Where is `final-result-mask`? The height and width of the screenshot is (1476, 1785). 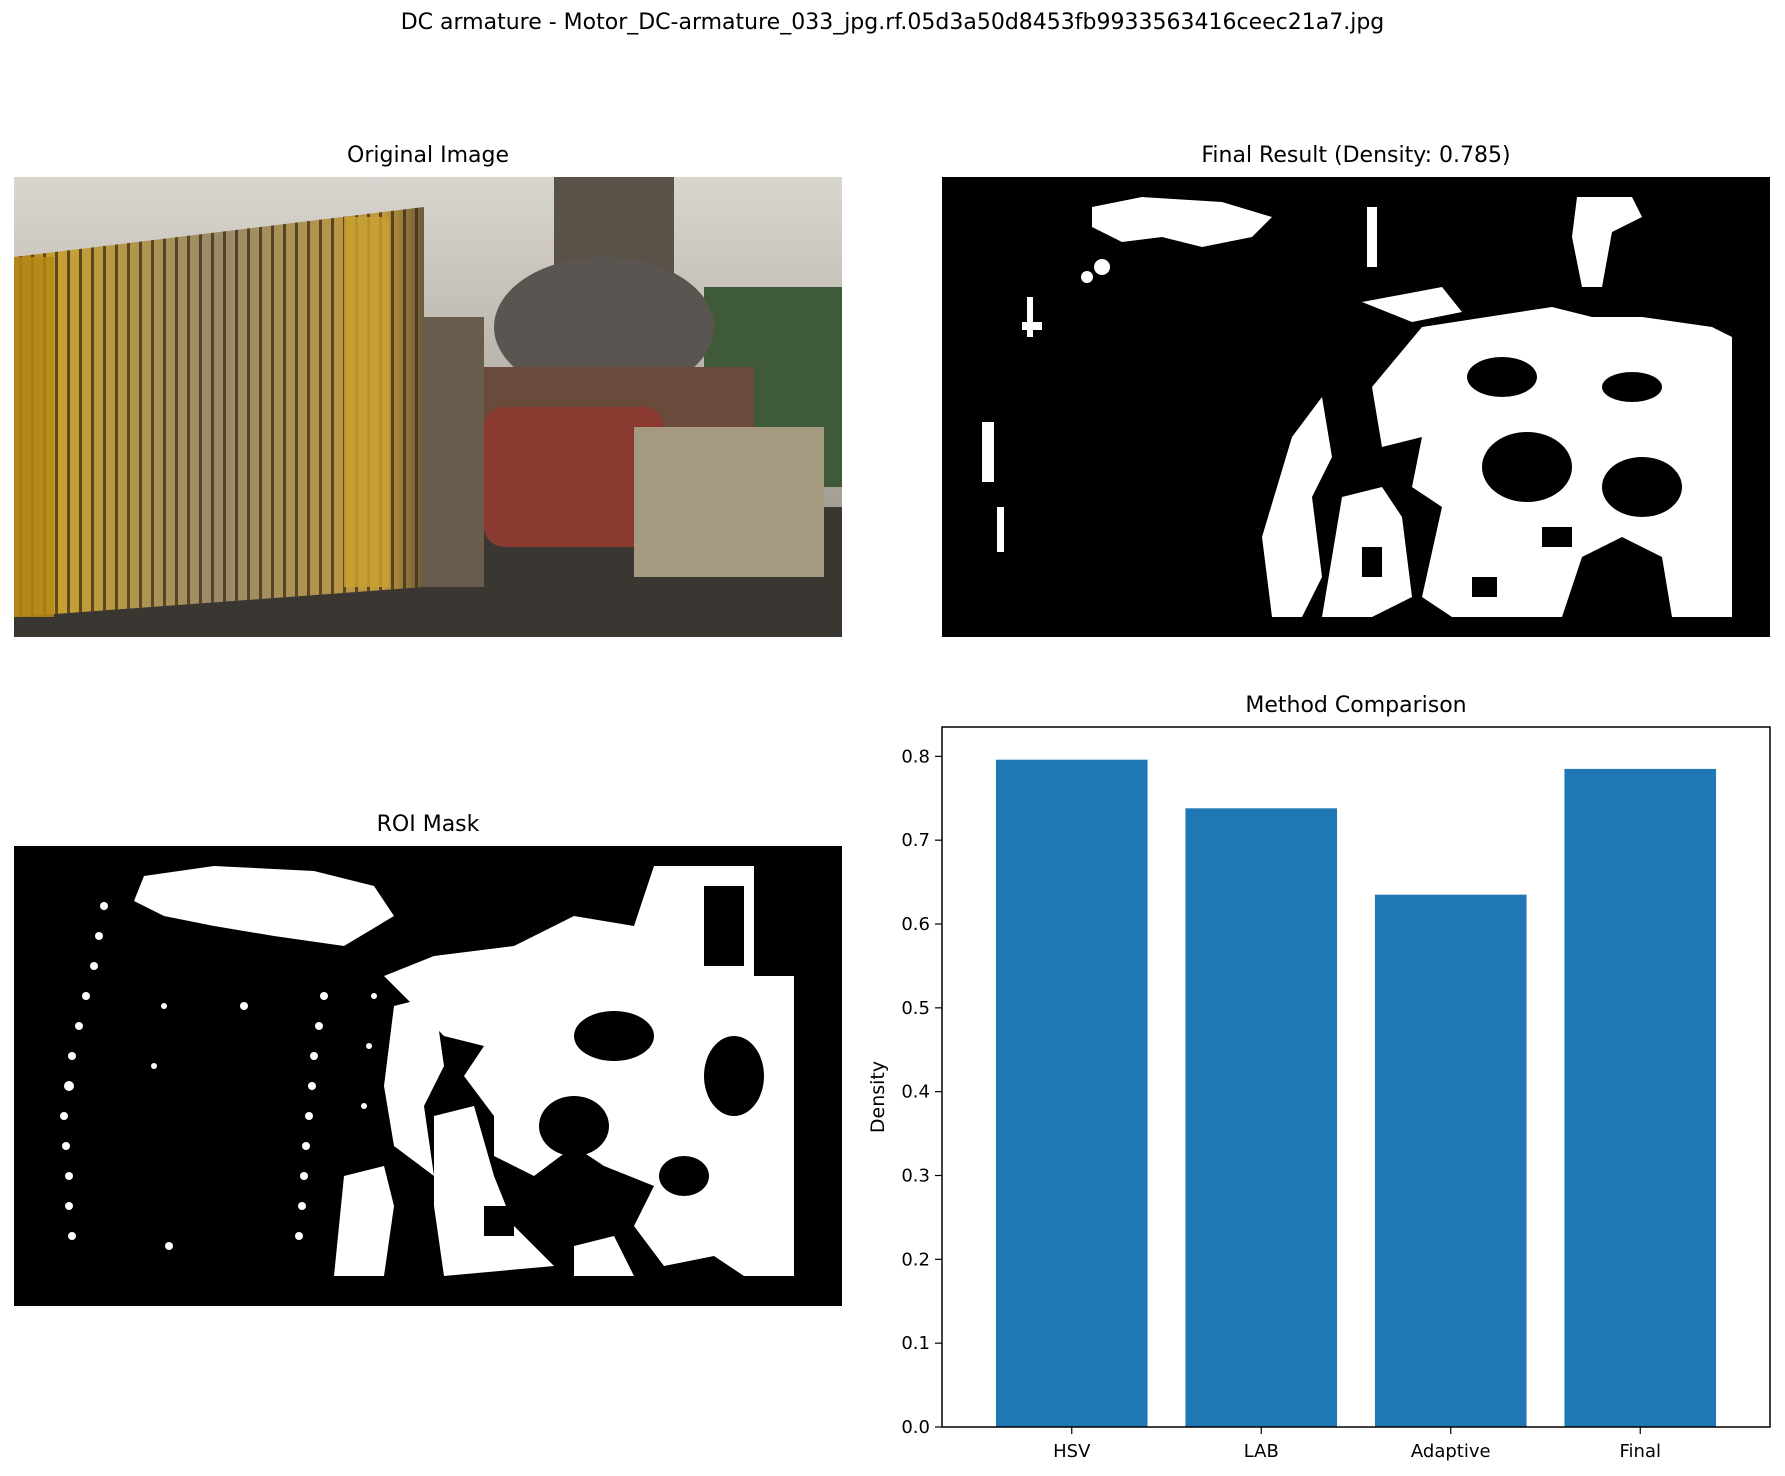 final-result-mask is located at coordinates (1356, 407).